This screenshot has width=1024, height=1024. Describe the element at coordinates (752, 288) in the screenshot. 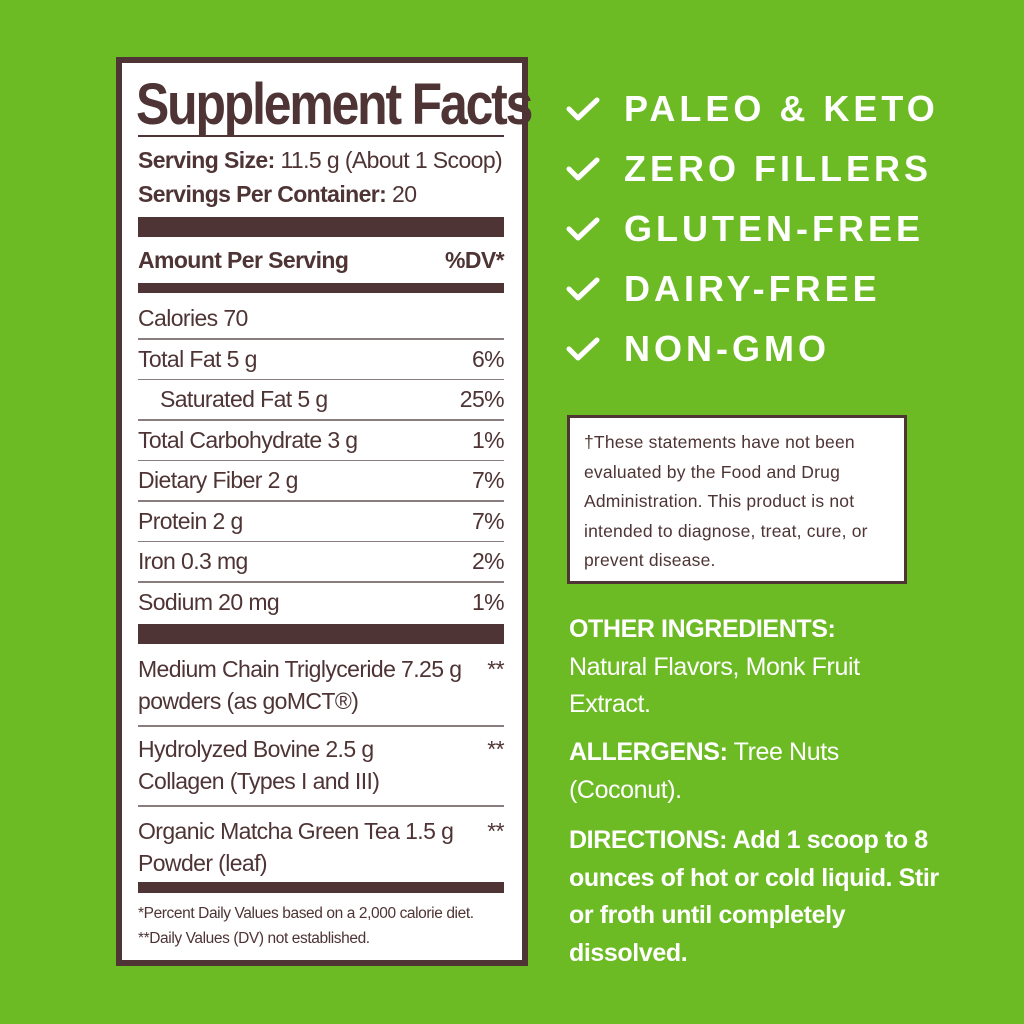

I see `claim-text: DAIRY-FREE` at that location.